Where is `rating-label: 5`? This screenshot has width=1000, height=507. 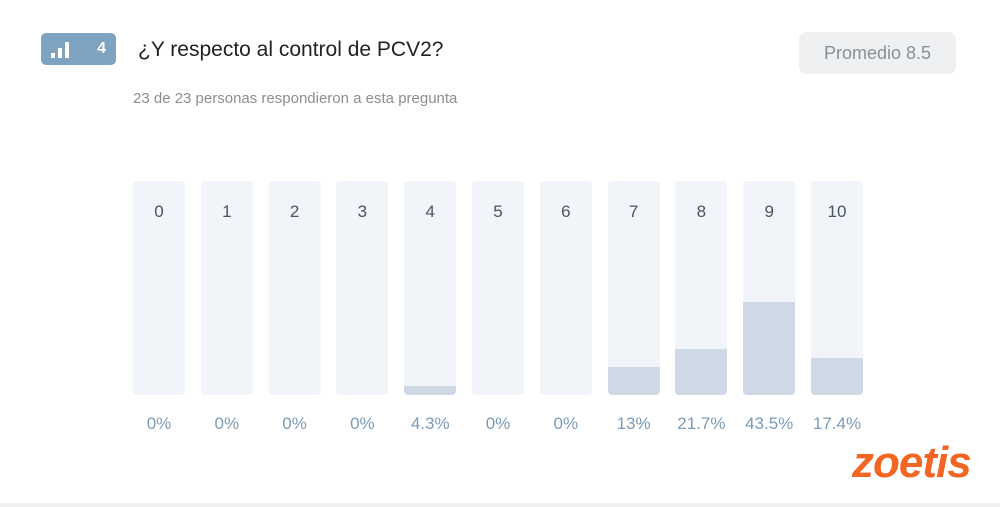
rating-label: 5 is located at coordinates (498, 211).